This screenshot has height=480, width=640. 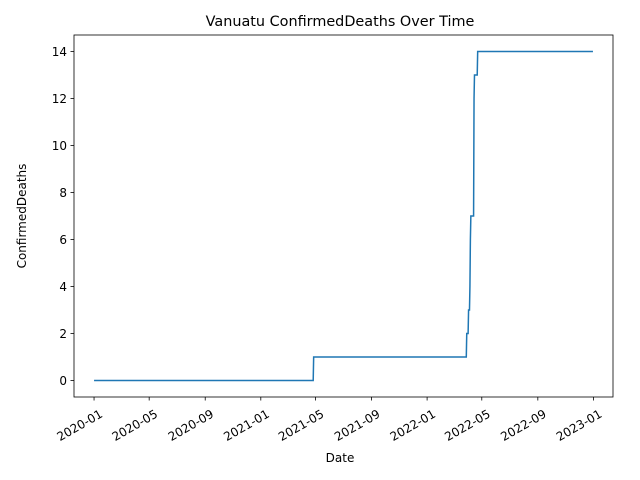 I want to click on chart-title: Vanuatu ConfirmedDeaths Over Time, so click(x=340, y=22).